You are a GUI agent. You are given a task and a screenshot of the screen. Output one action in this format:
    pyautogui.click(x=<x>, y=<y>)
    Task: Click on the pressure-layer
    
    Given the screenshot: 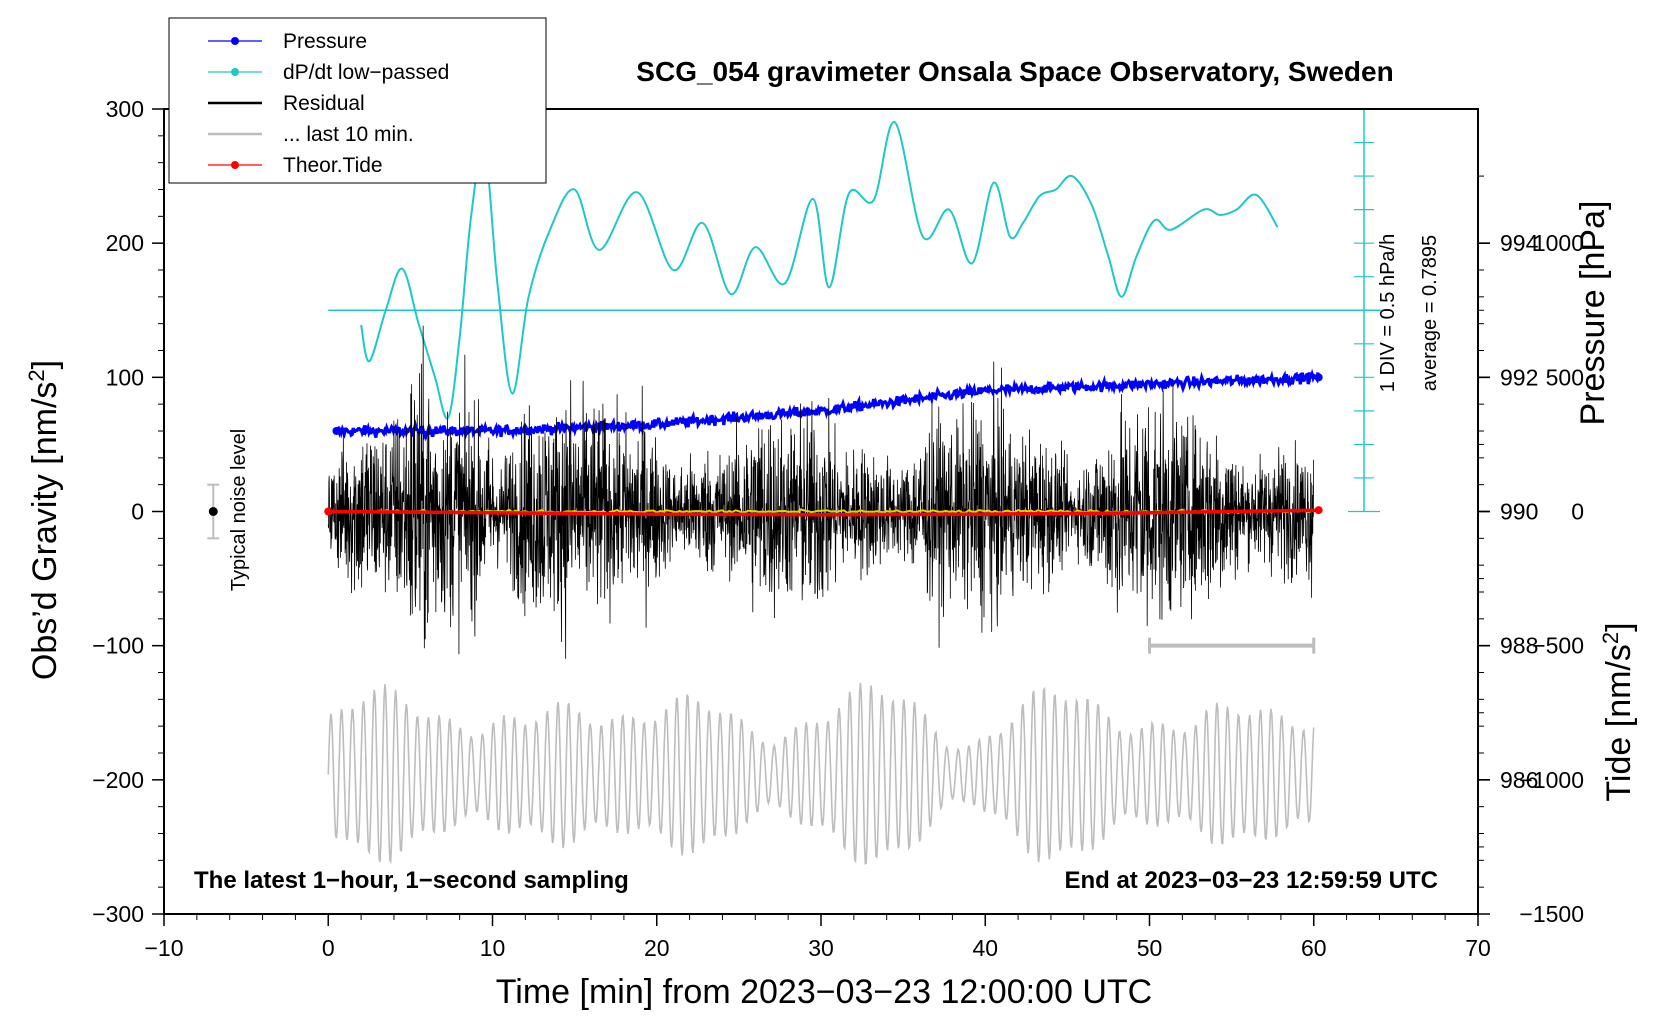 What is the action you would take?
    pyautogui.click(x=827, y=405)
    